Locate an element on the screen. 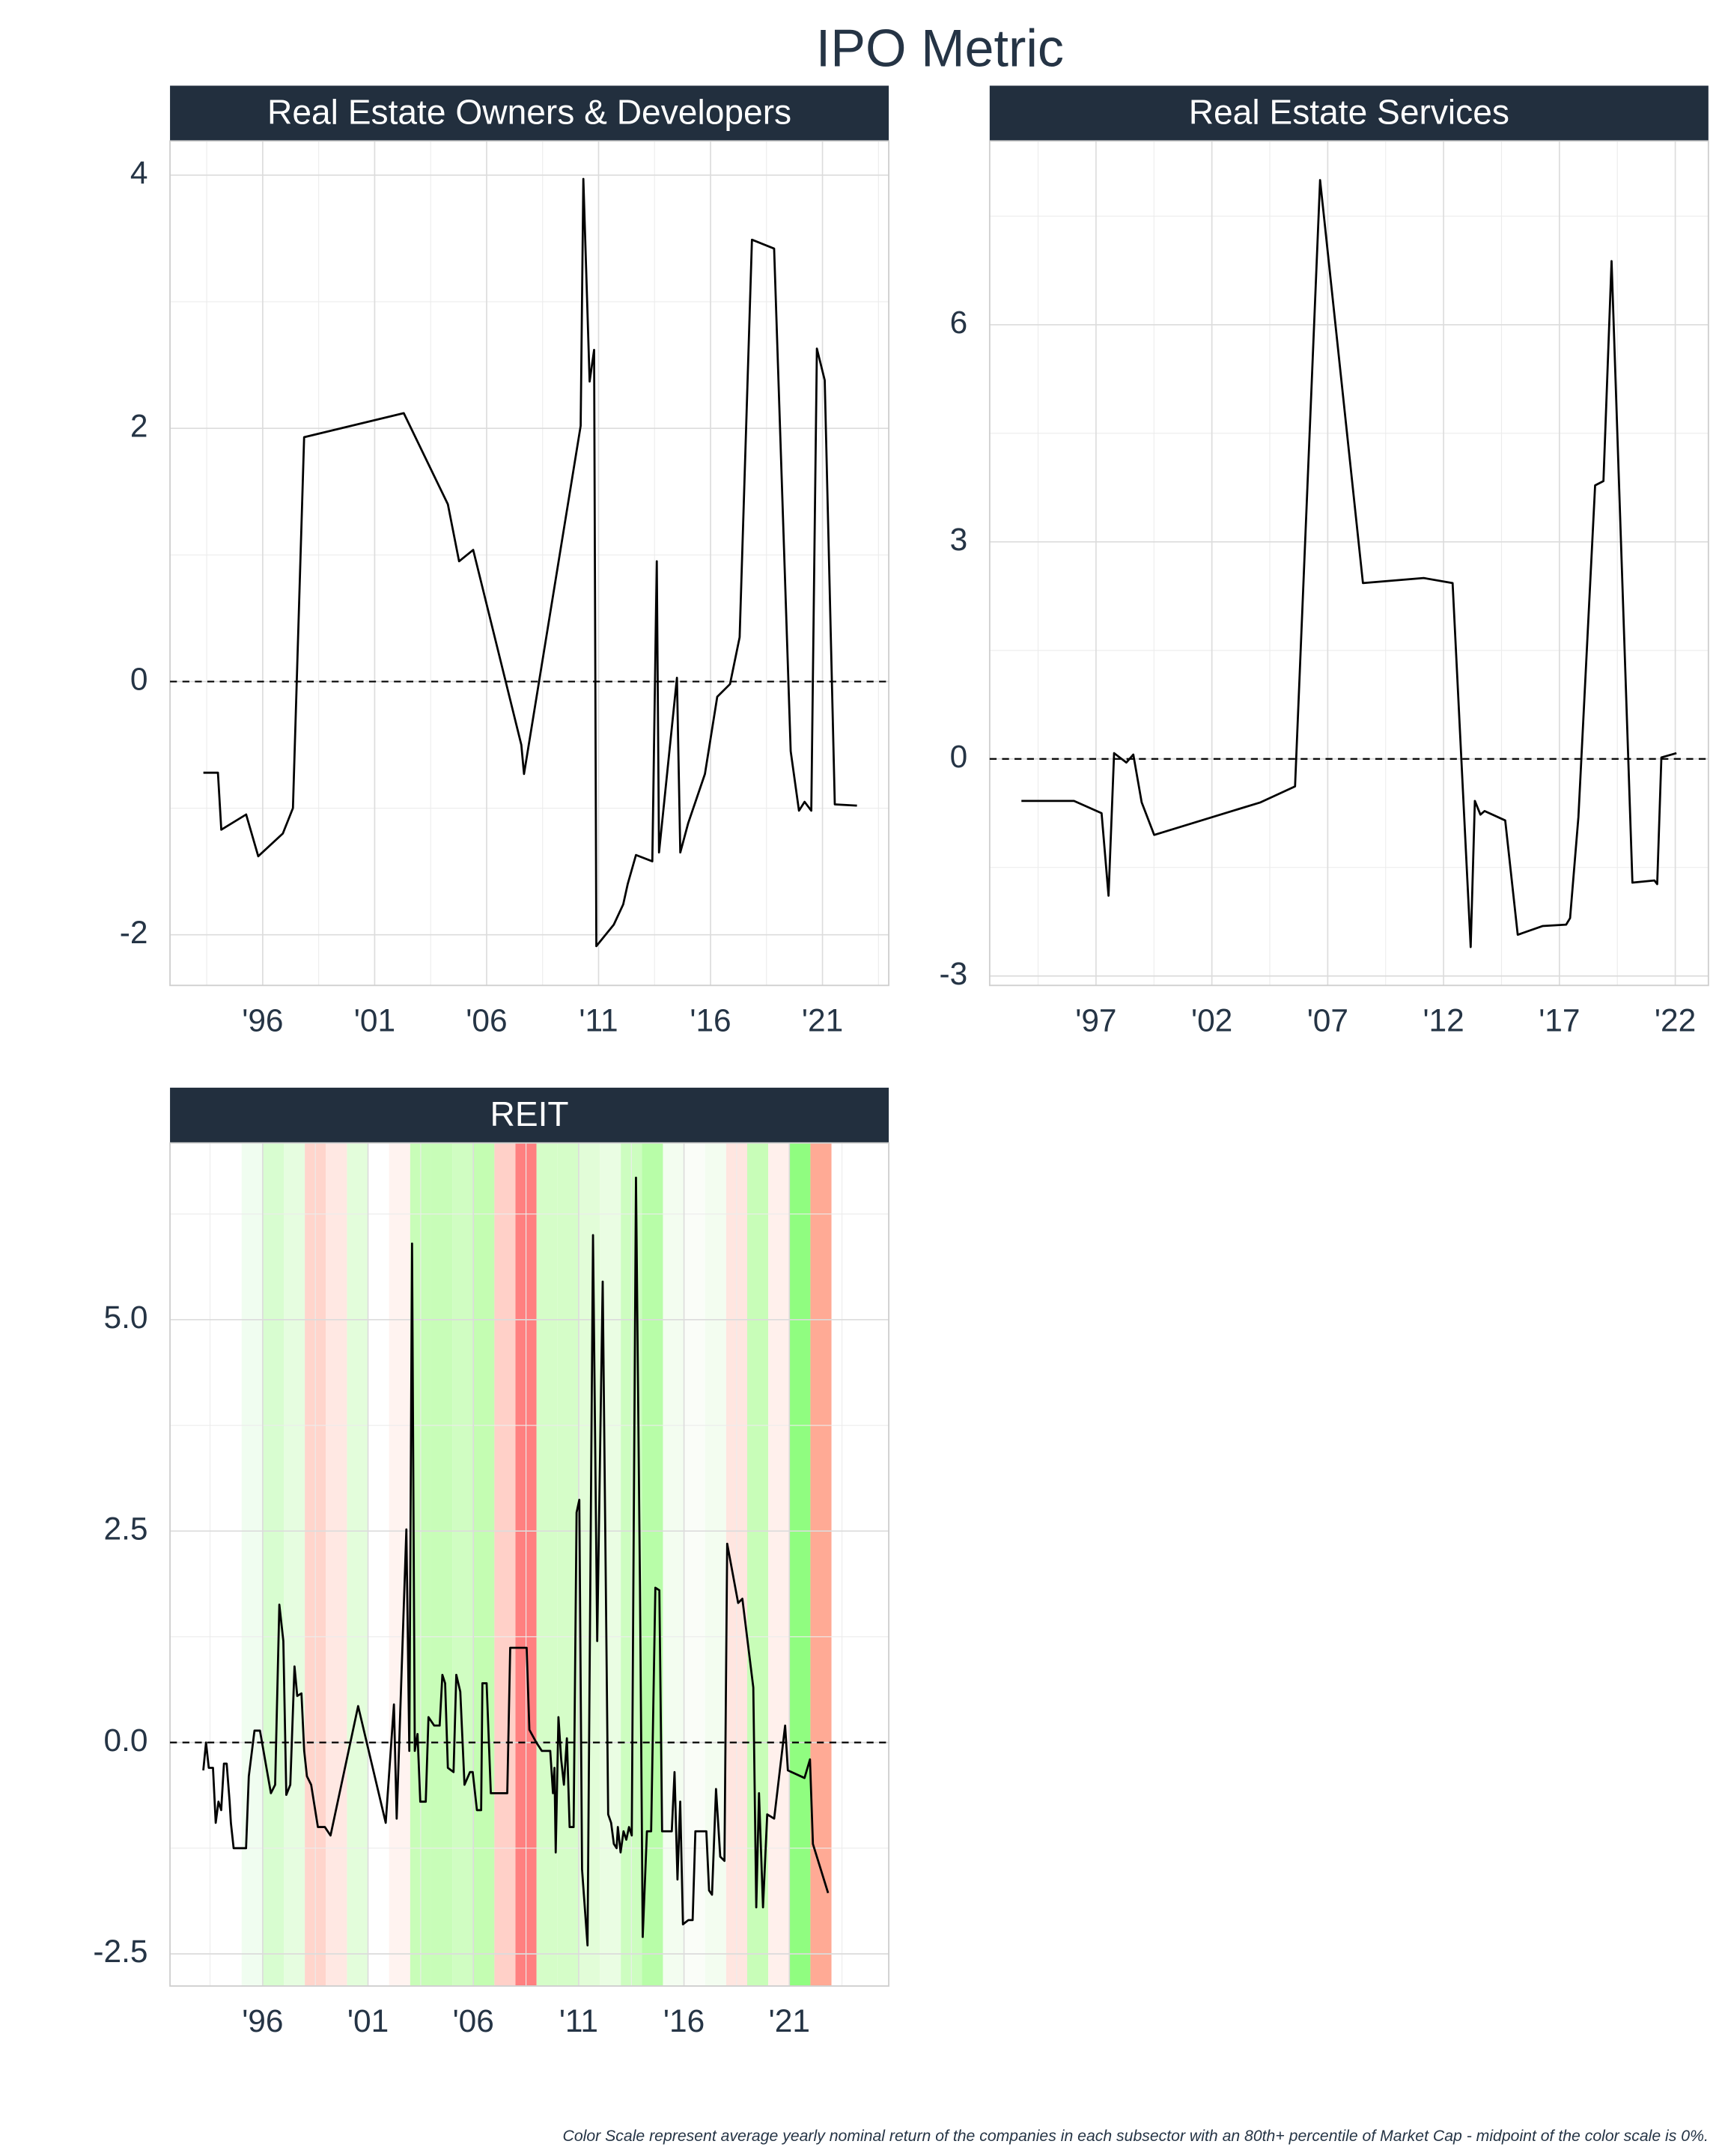 The height and width of the screenshot is (2156, 1725). x-tick-label: '07 is located at coordinates (1327, 1020).